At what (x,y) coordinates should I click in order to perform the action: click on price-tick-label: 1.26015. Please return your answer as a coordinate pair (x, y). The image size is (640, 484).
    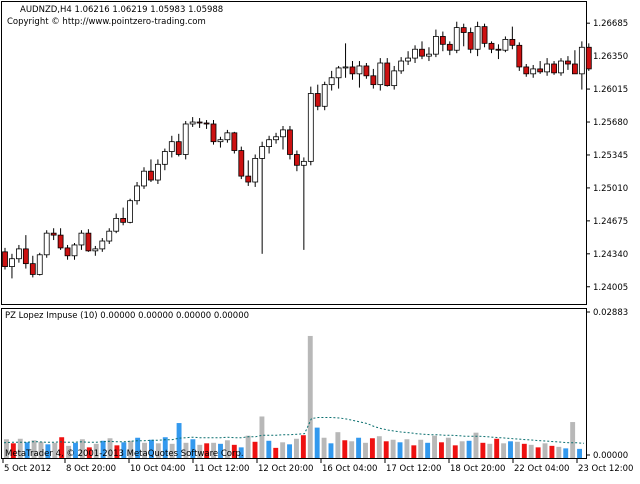
    Looking at the image, I should click on (610, 90).